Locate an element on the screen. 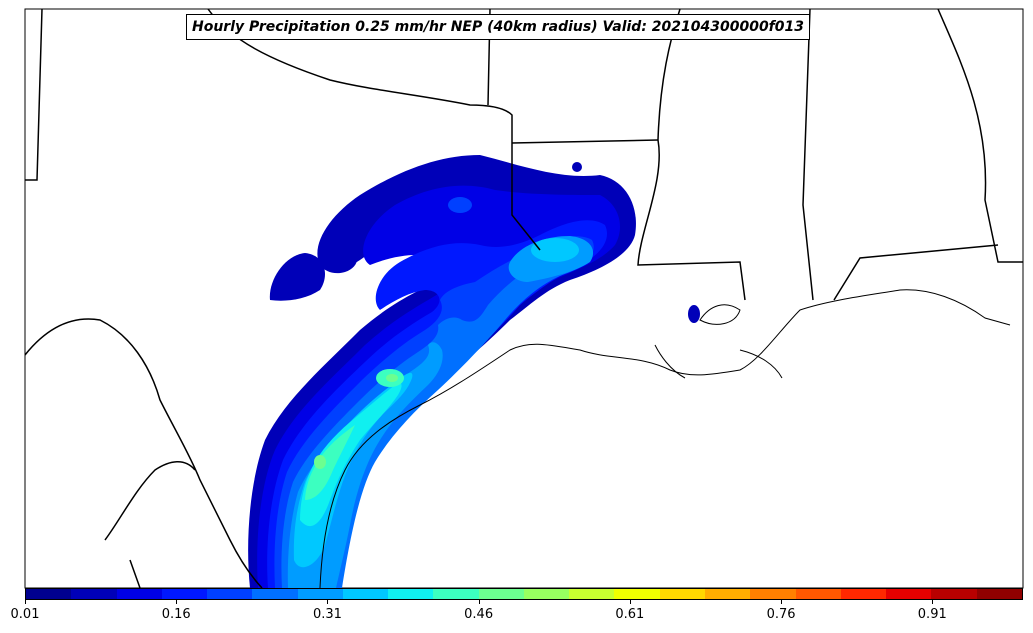  colorbar is located at coordinates (524, 594).